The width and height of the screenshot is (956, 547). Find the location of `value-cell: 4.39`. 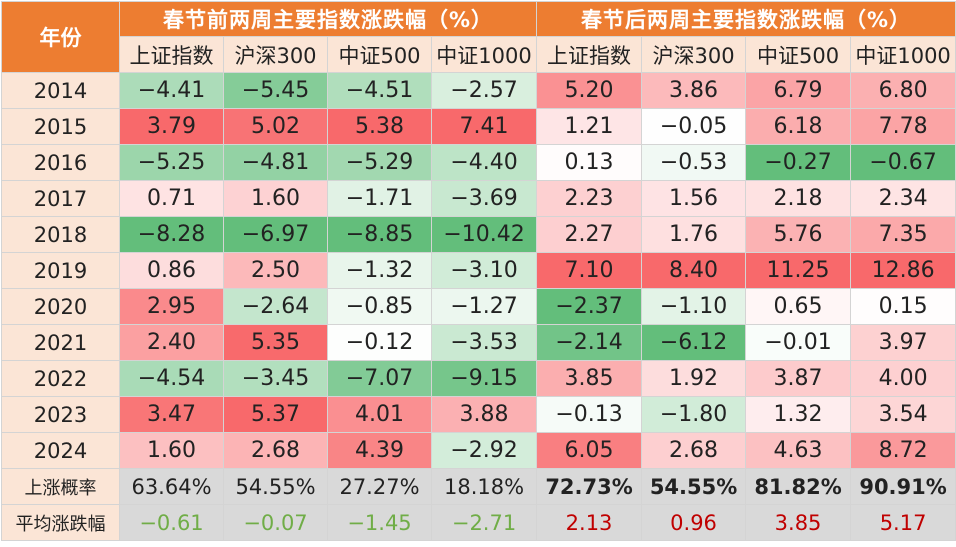

value-cell: 4.39 is located at coordinates (379, 450).